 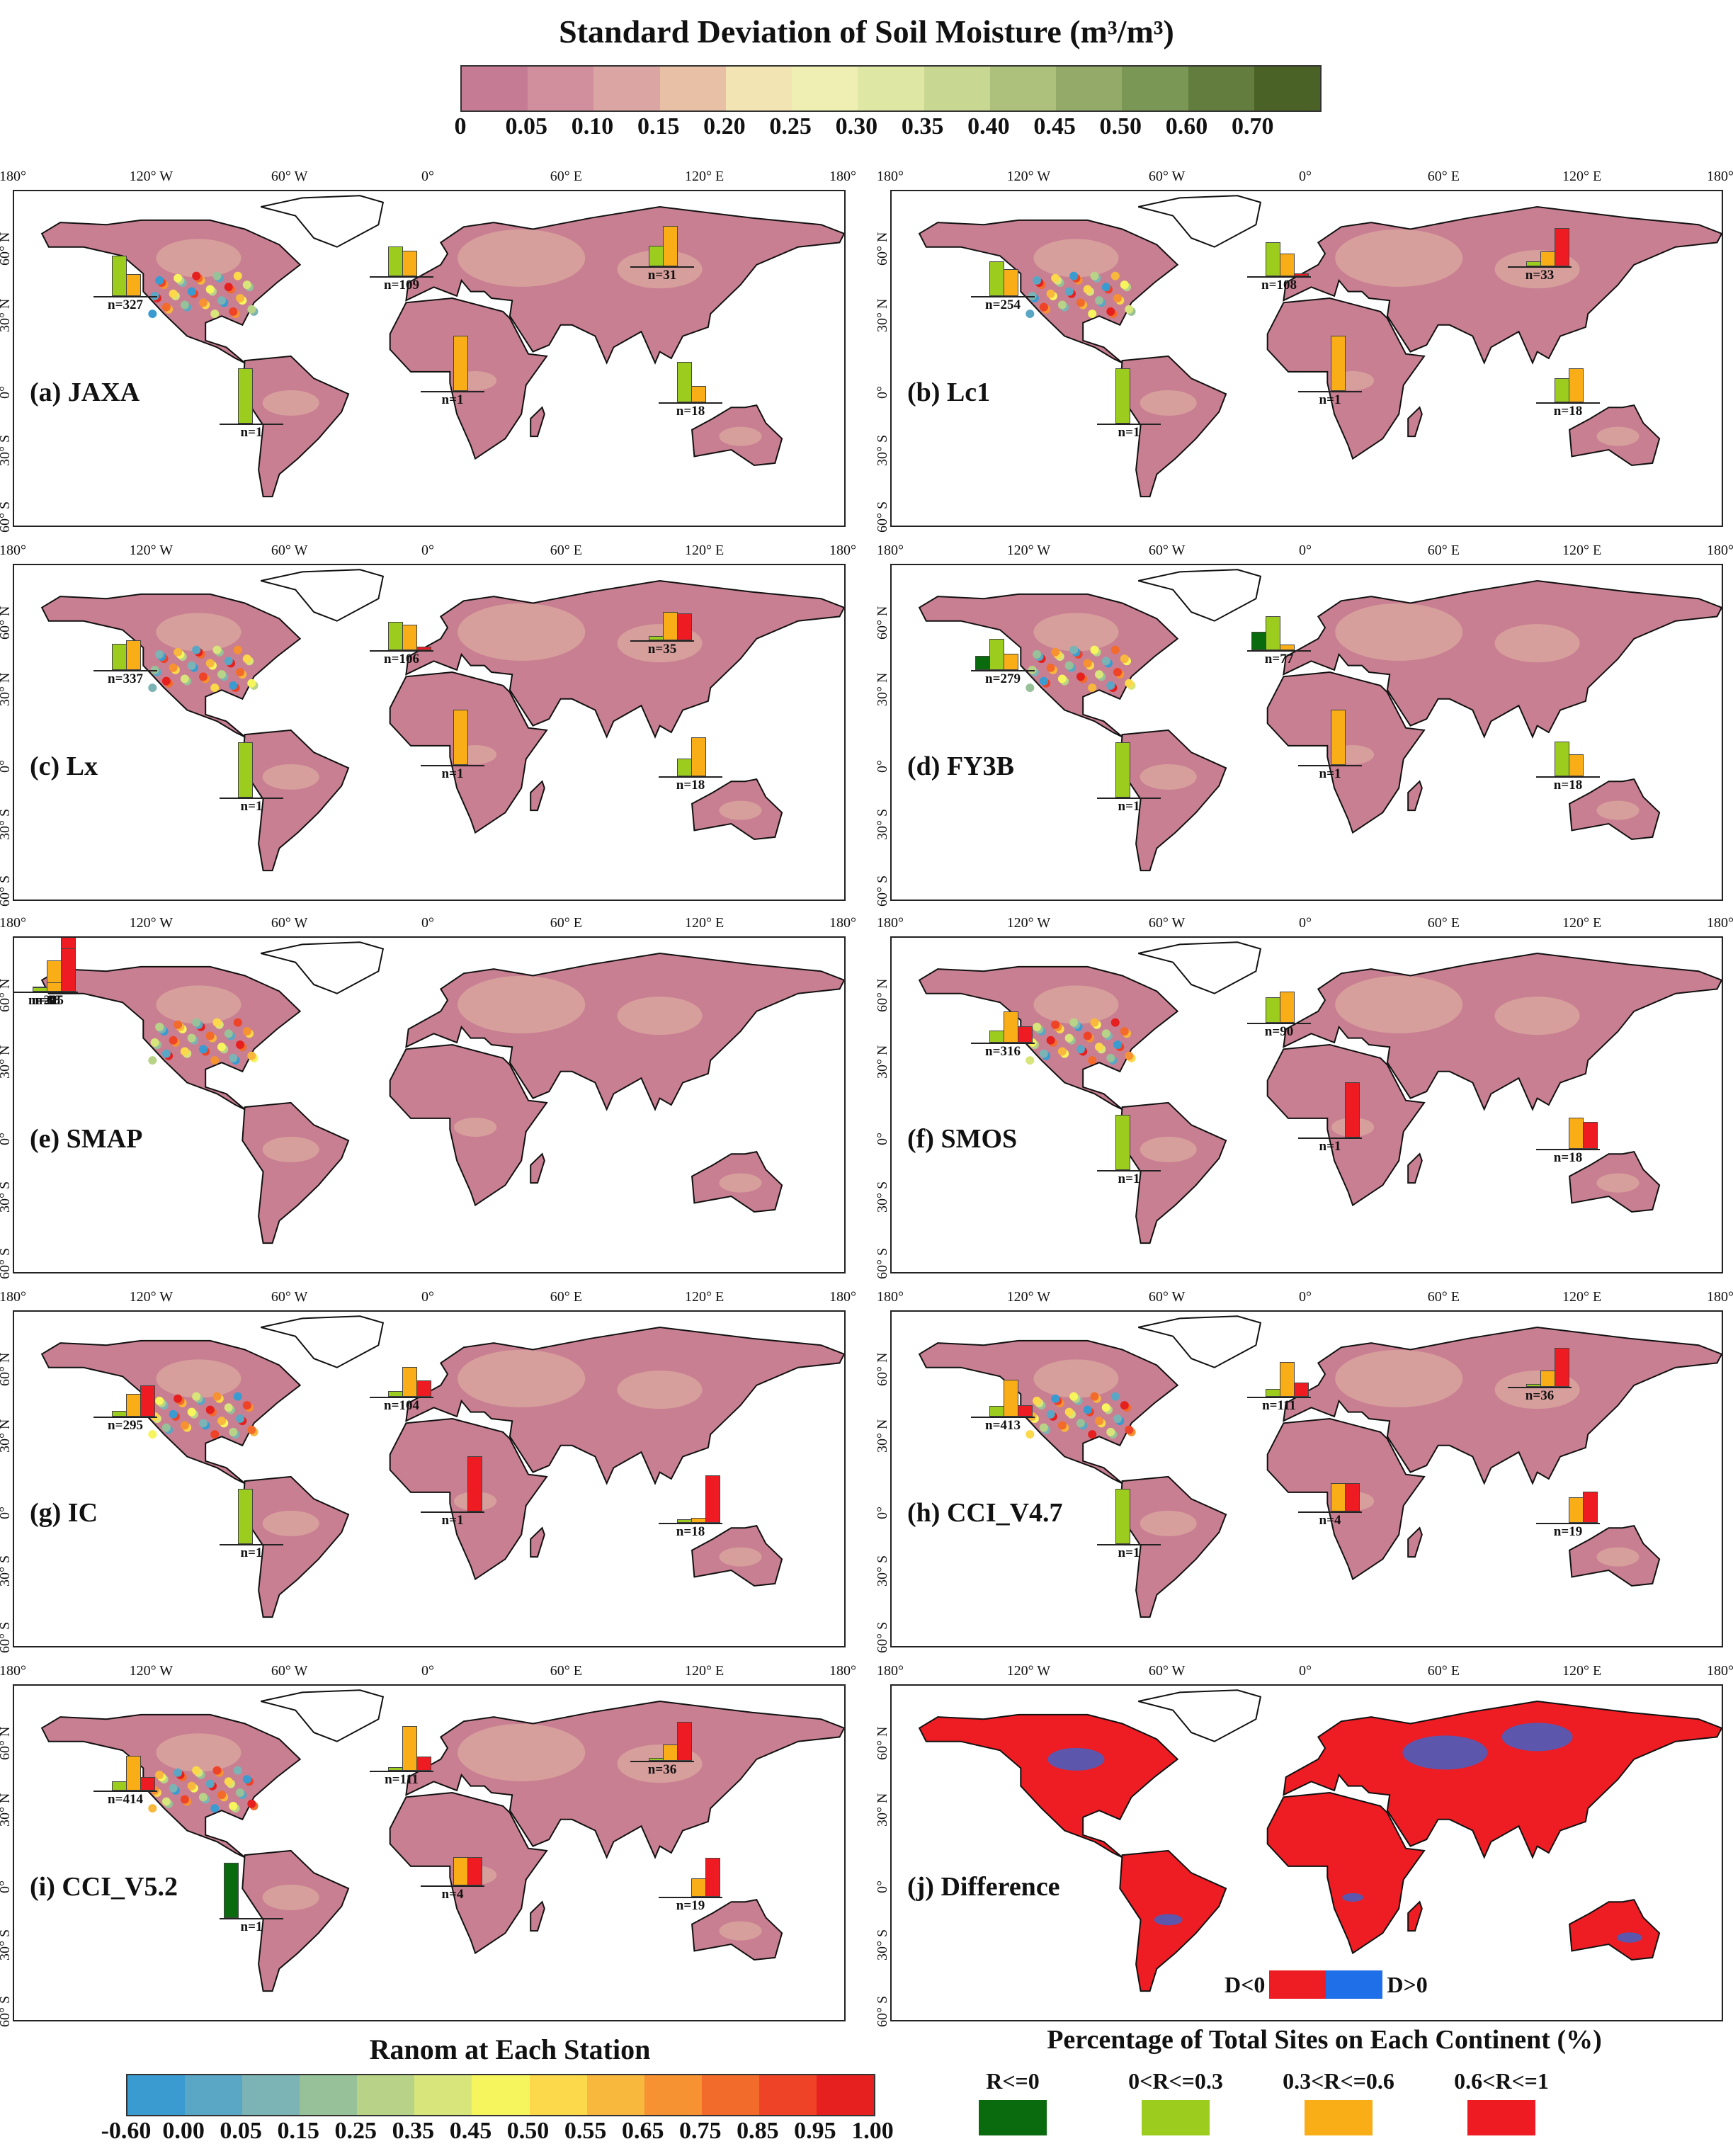 I want to click on lon-axis-labels: 180° 120° W 60° W 0° 60° E 120° E 180°, so click(x=428, y=925).